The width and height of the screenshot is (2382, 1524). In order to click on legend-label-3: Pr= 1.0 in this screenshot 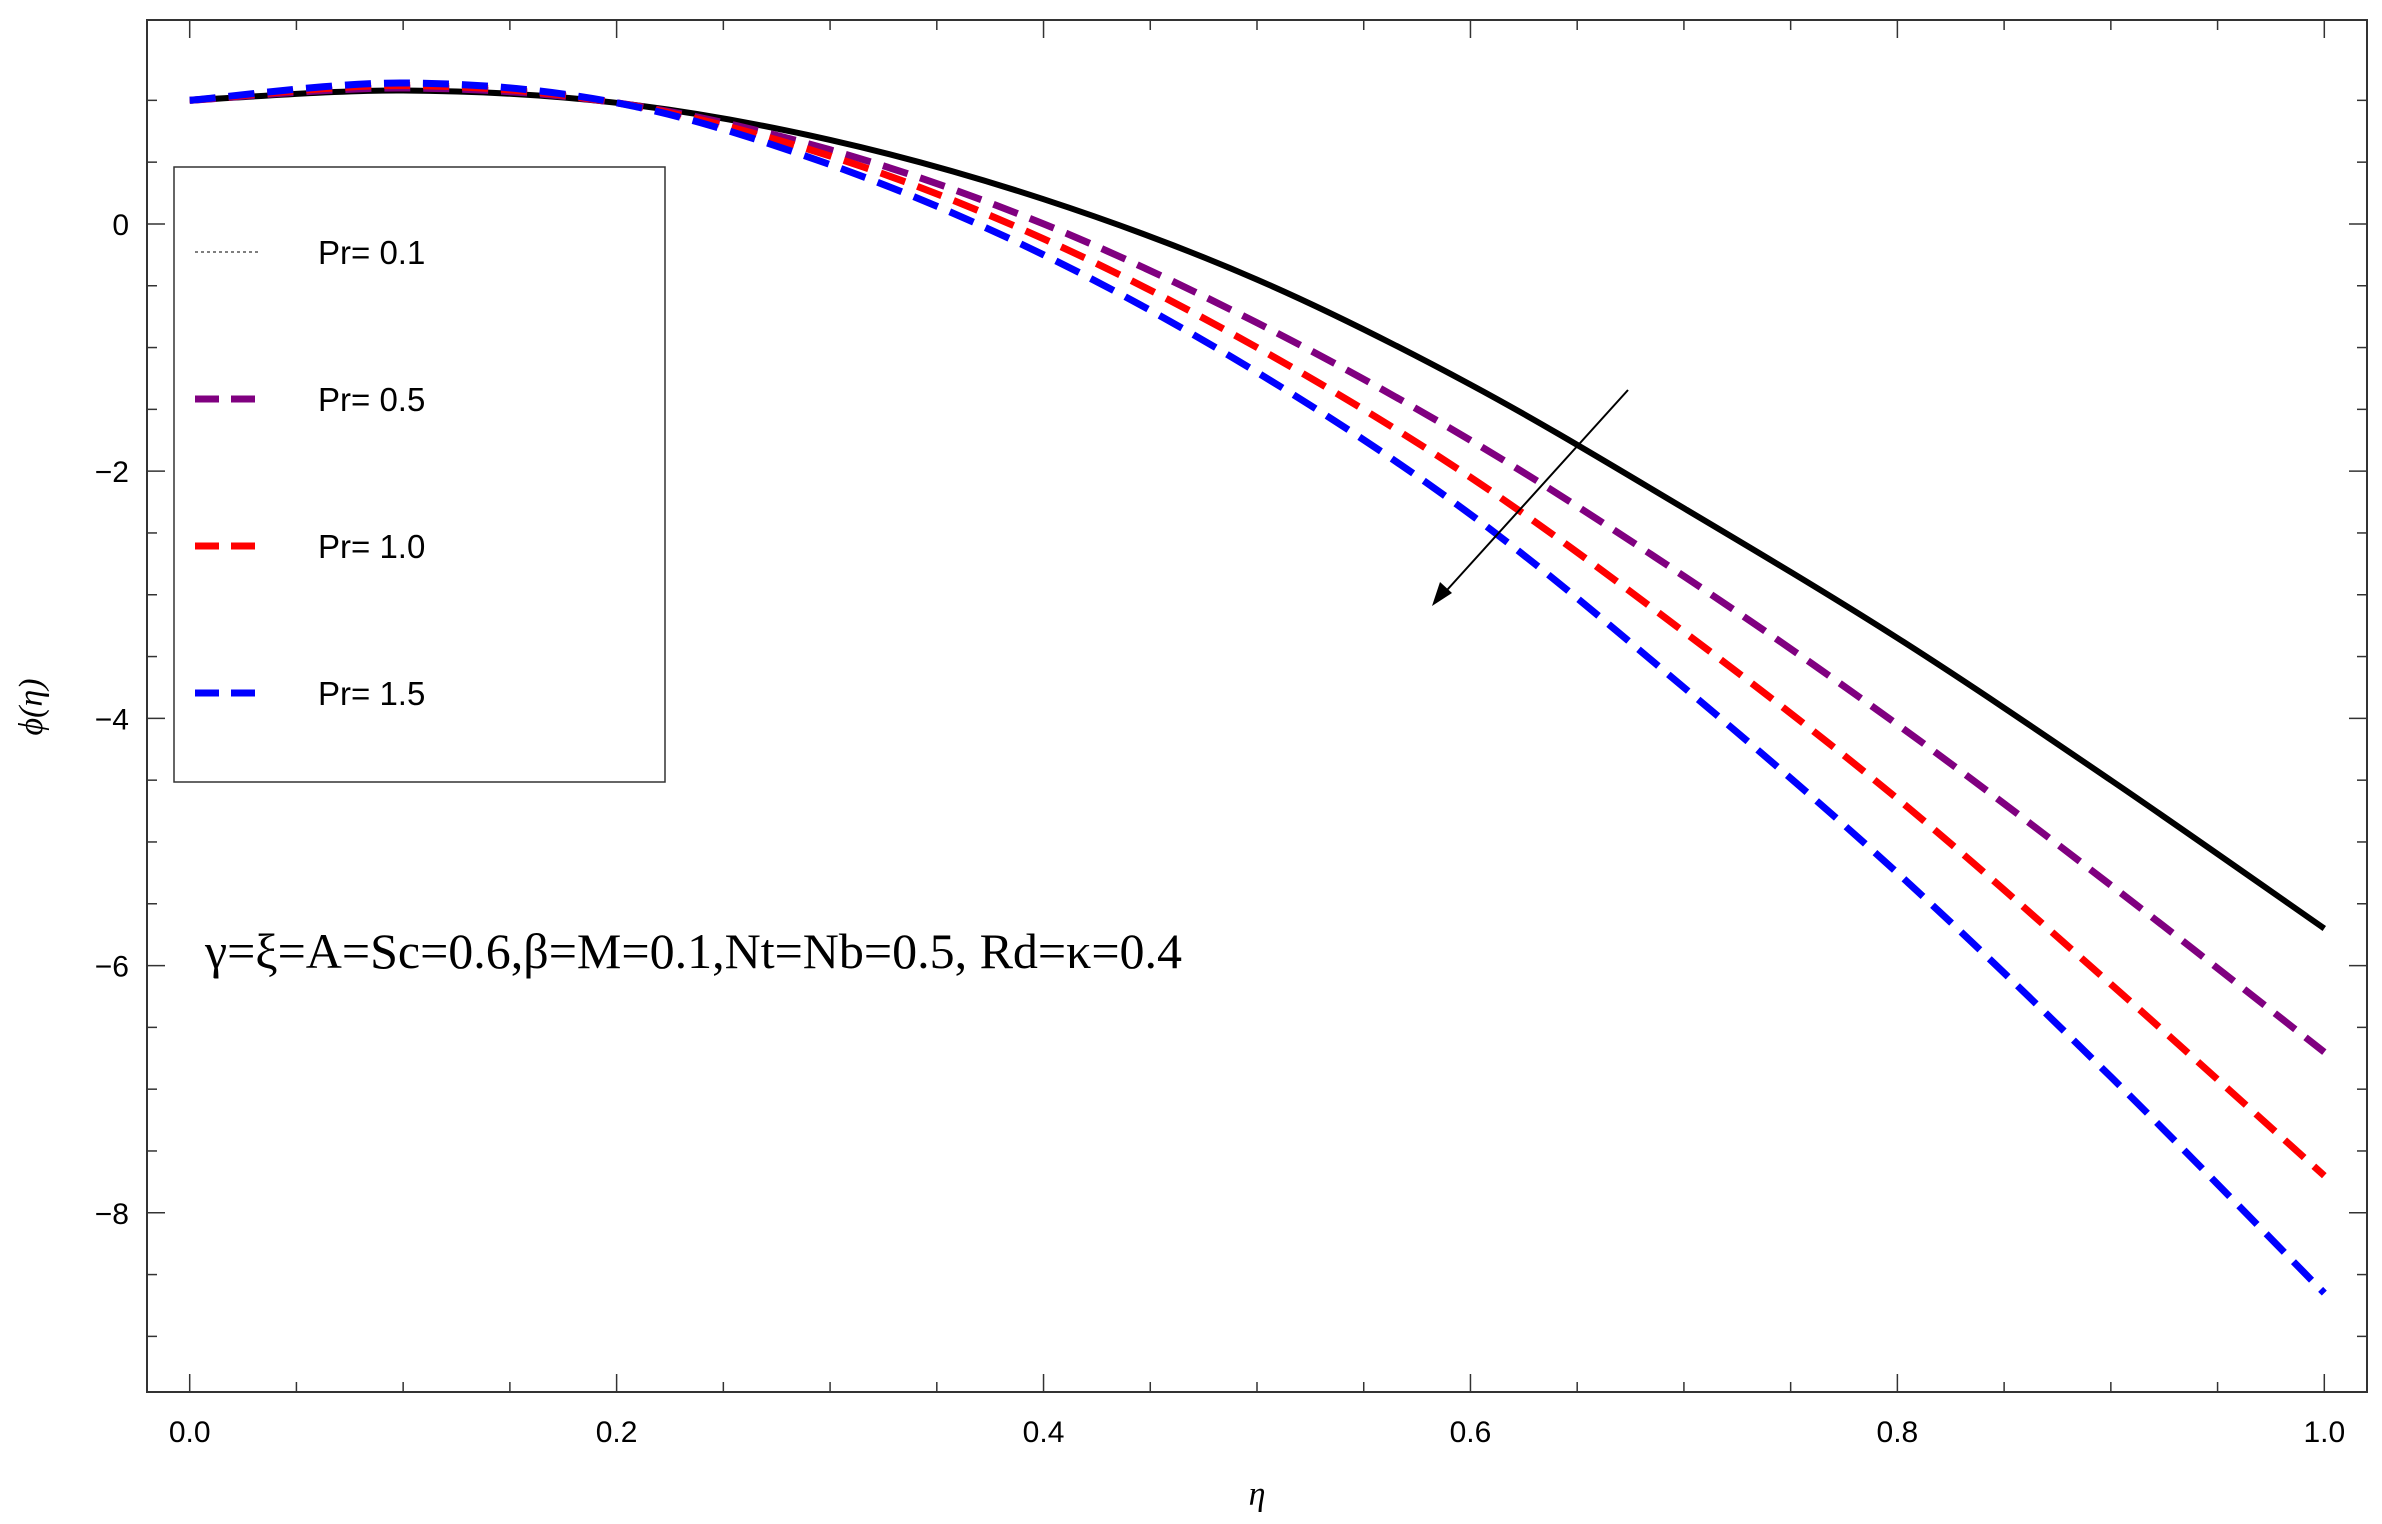, I will do `click(371, 546)`.